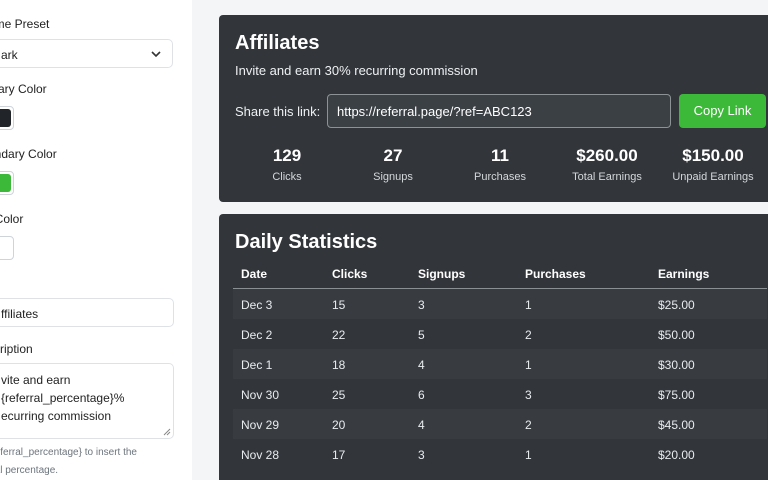 The image size is (768, 480). Describe the element at coordinates (676, 455) in the screenshot. I see `cell-earnings: $20.00` at that location.